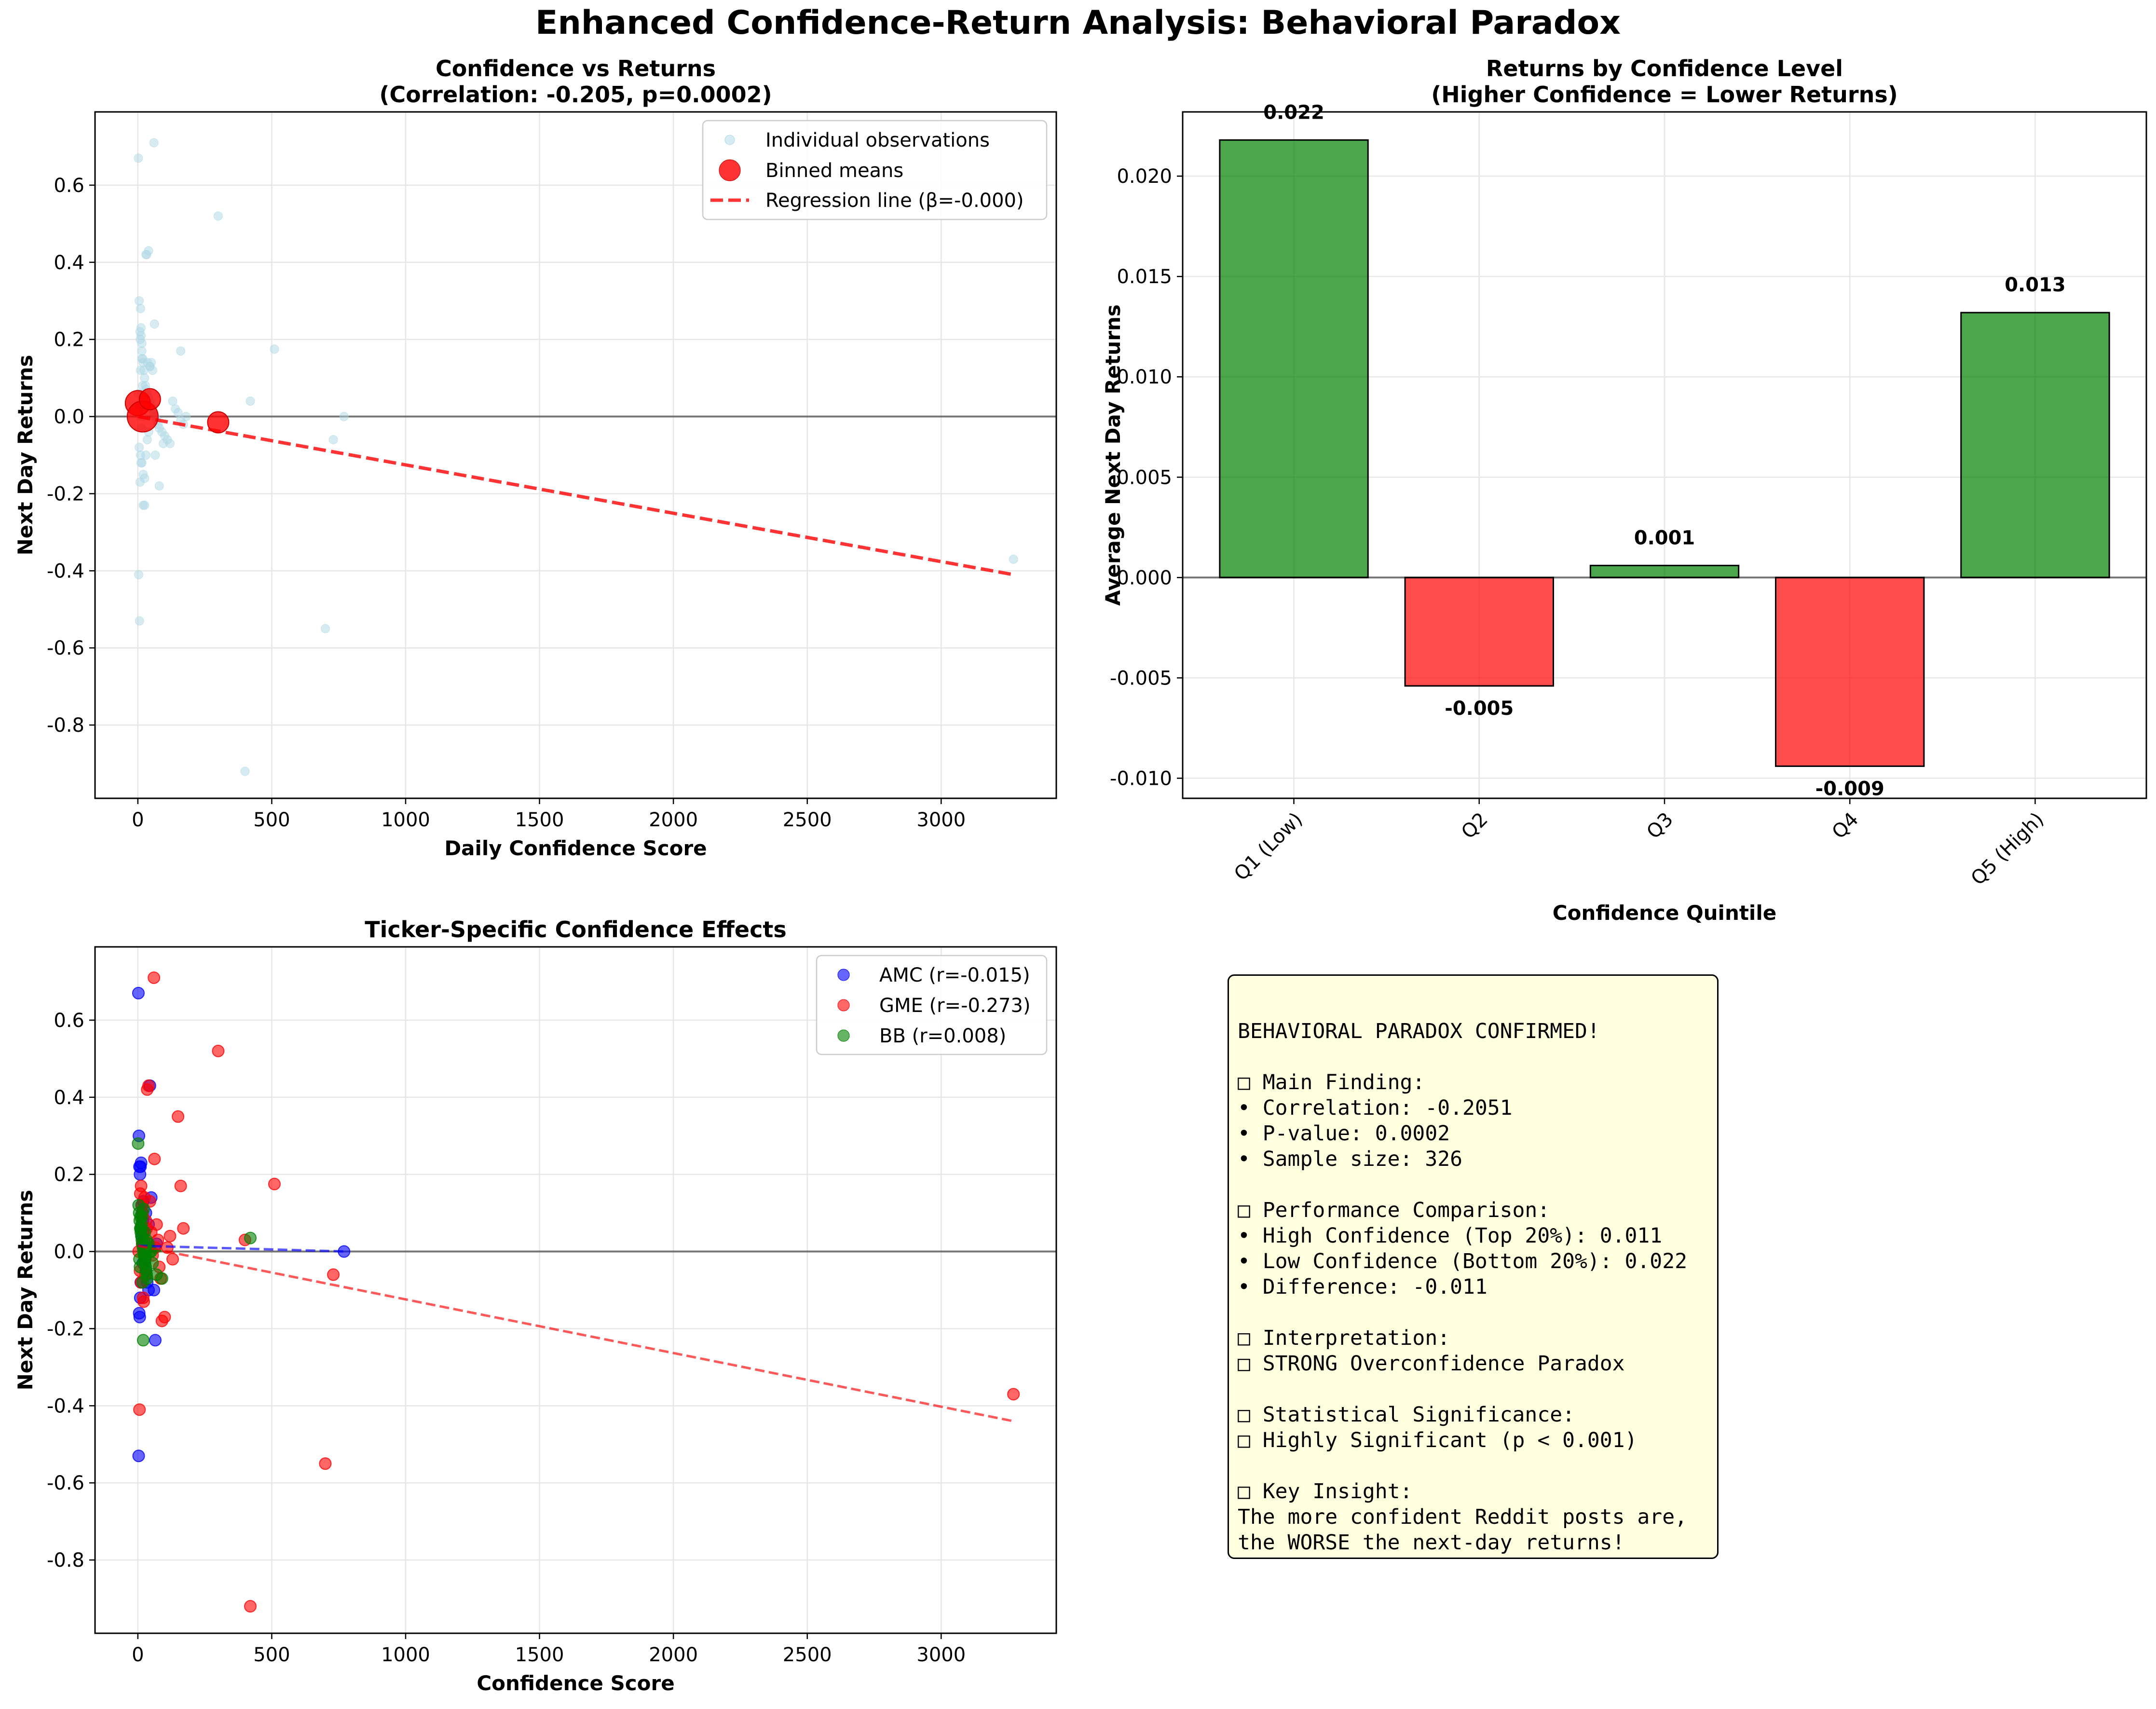  I want to click on p1-legend, so click(875, 170).